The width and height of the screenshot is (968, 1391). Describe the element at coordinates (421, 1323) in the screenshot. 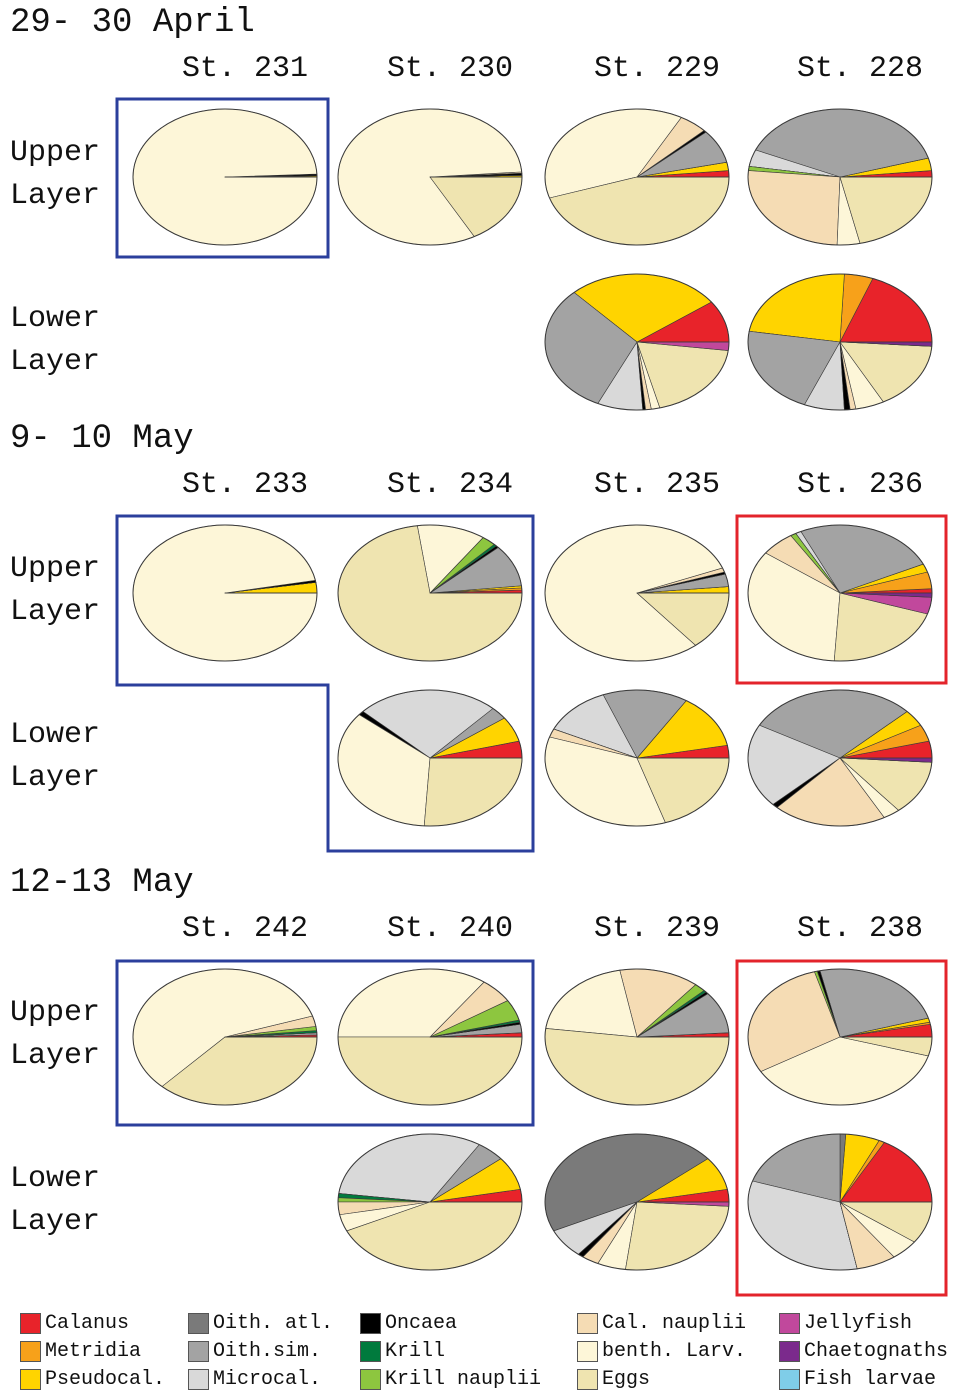

I see `legend-label: Oncaea` at that location.